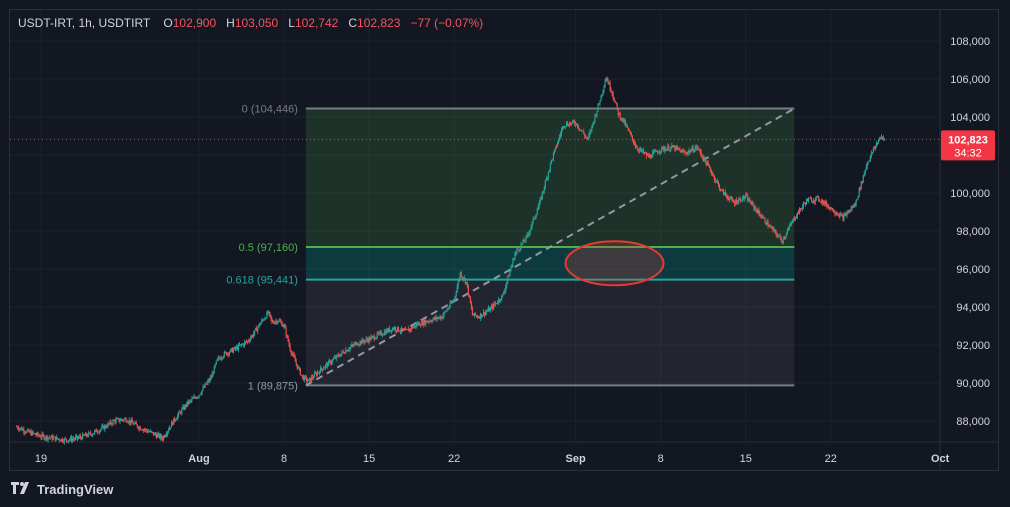  I want to click on tradingview-brand: TradingView, so click(62, 489).